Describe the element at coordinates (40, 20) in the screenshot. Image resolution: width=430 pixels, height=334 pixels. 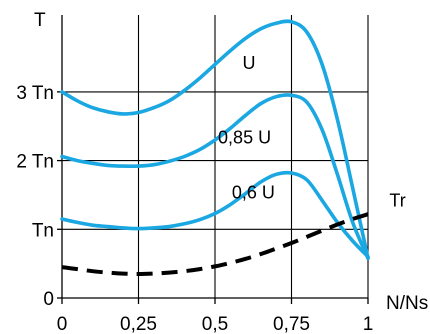
I see `y-axis-label: T` at that location.